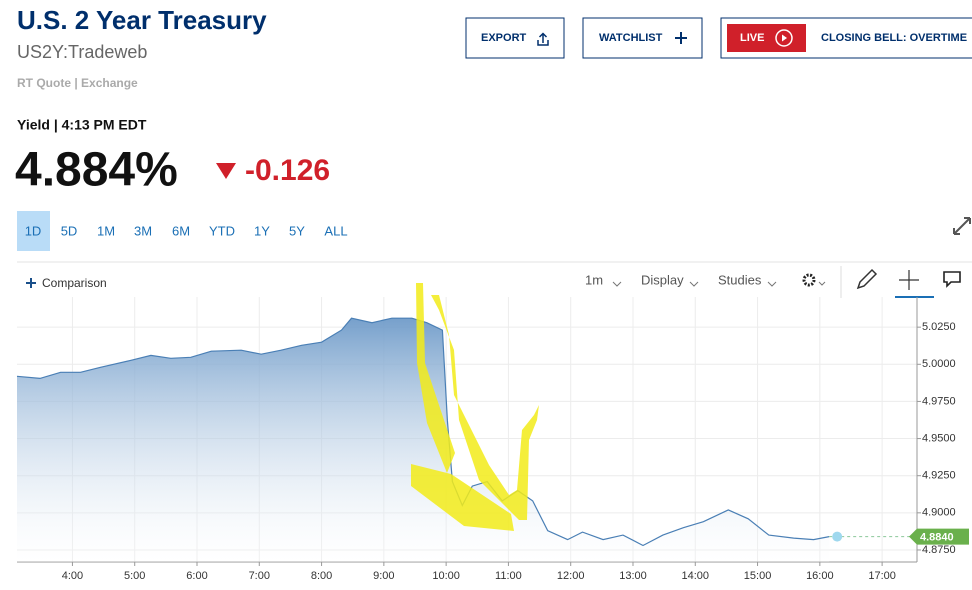 The height and width of the screenshot is (590, 972). Describe the element at coordinates (809, 280) in the screenshot. I see `settings-icon` at that location.